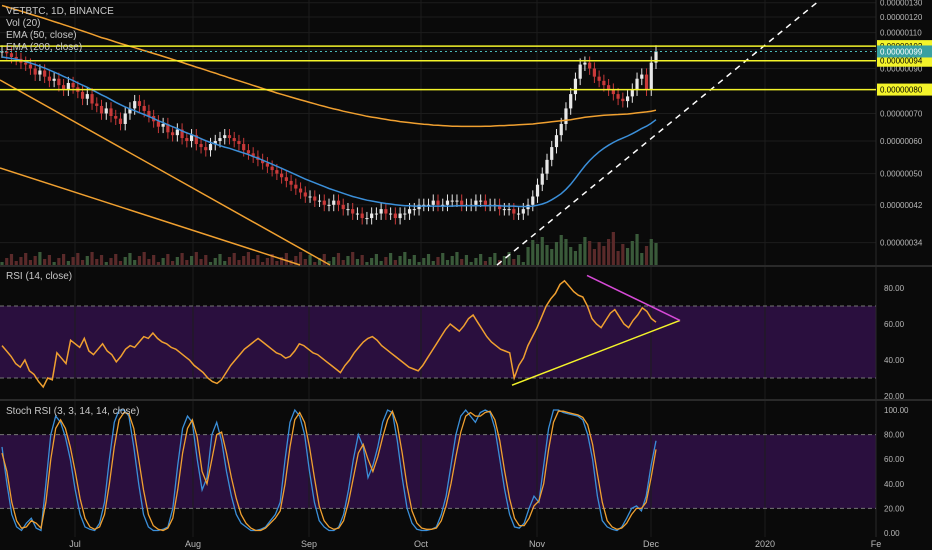 The image size is (932, 550). Describe the element at coordinates (894, 508) in the screenshot. I see `stoch-axis-tick-label: 20.00` at that location.